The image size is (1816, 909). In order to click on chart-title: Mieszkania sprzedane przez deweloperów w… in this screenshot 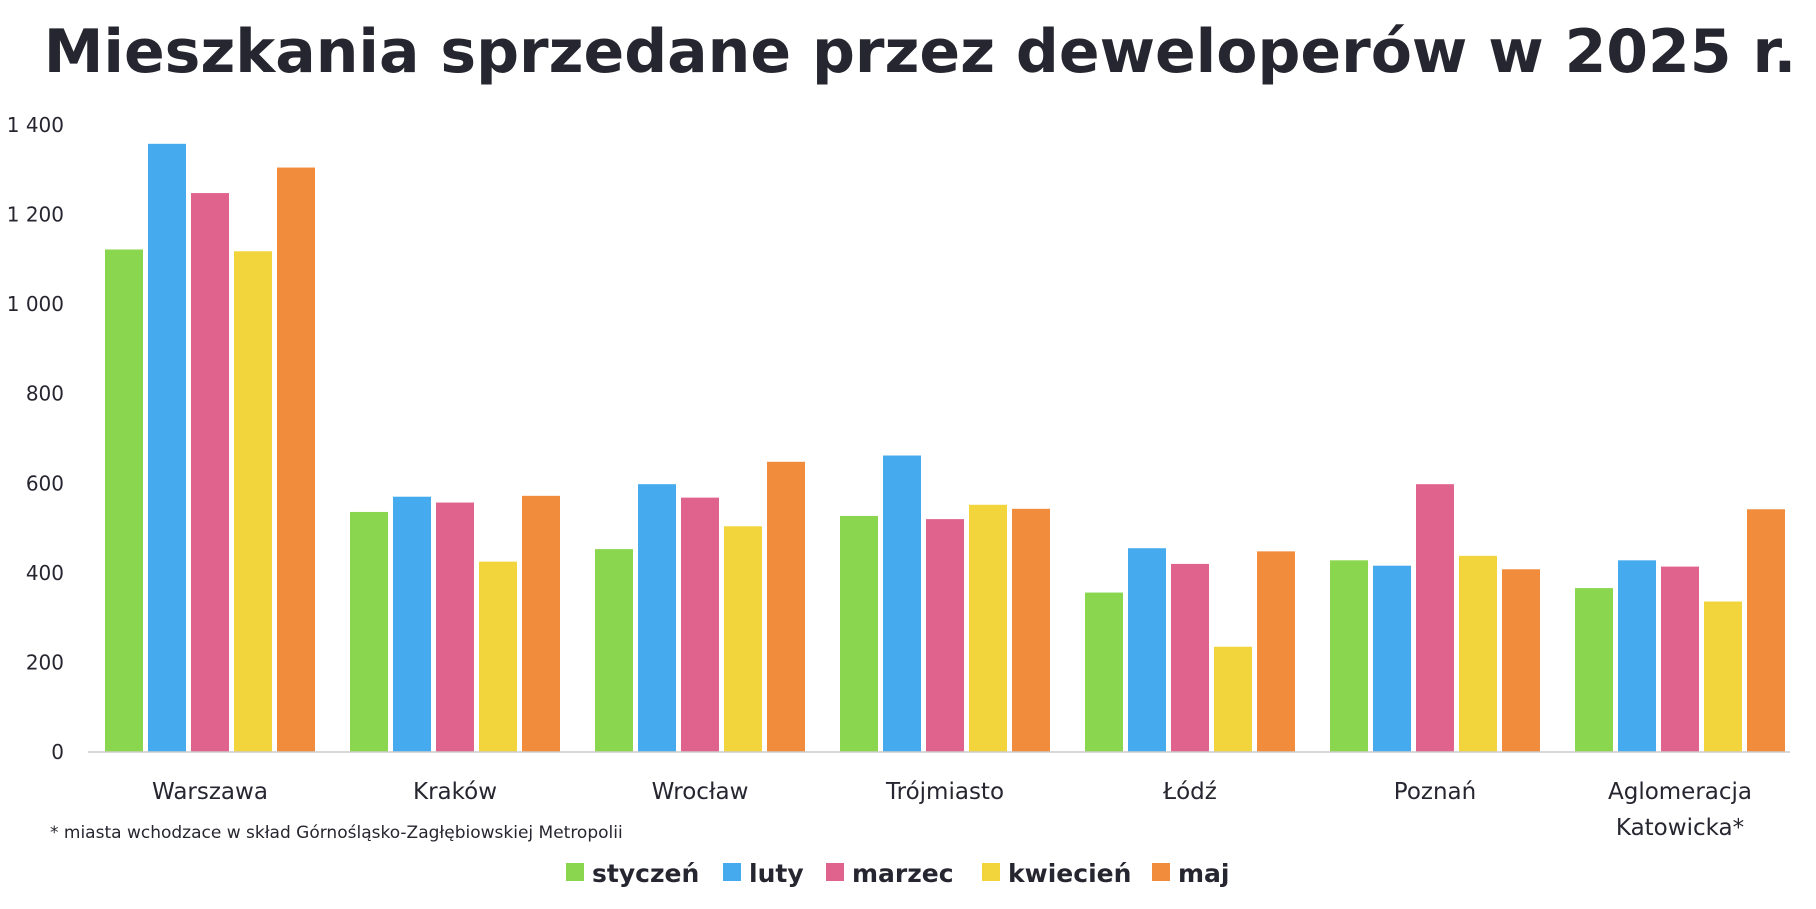, I will do `click(920, 52)`.